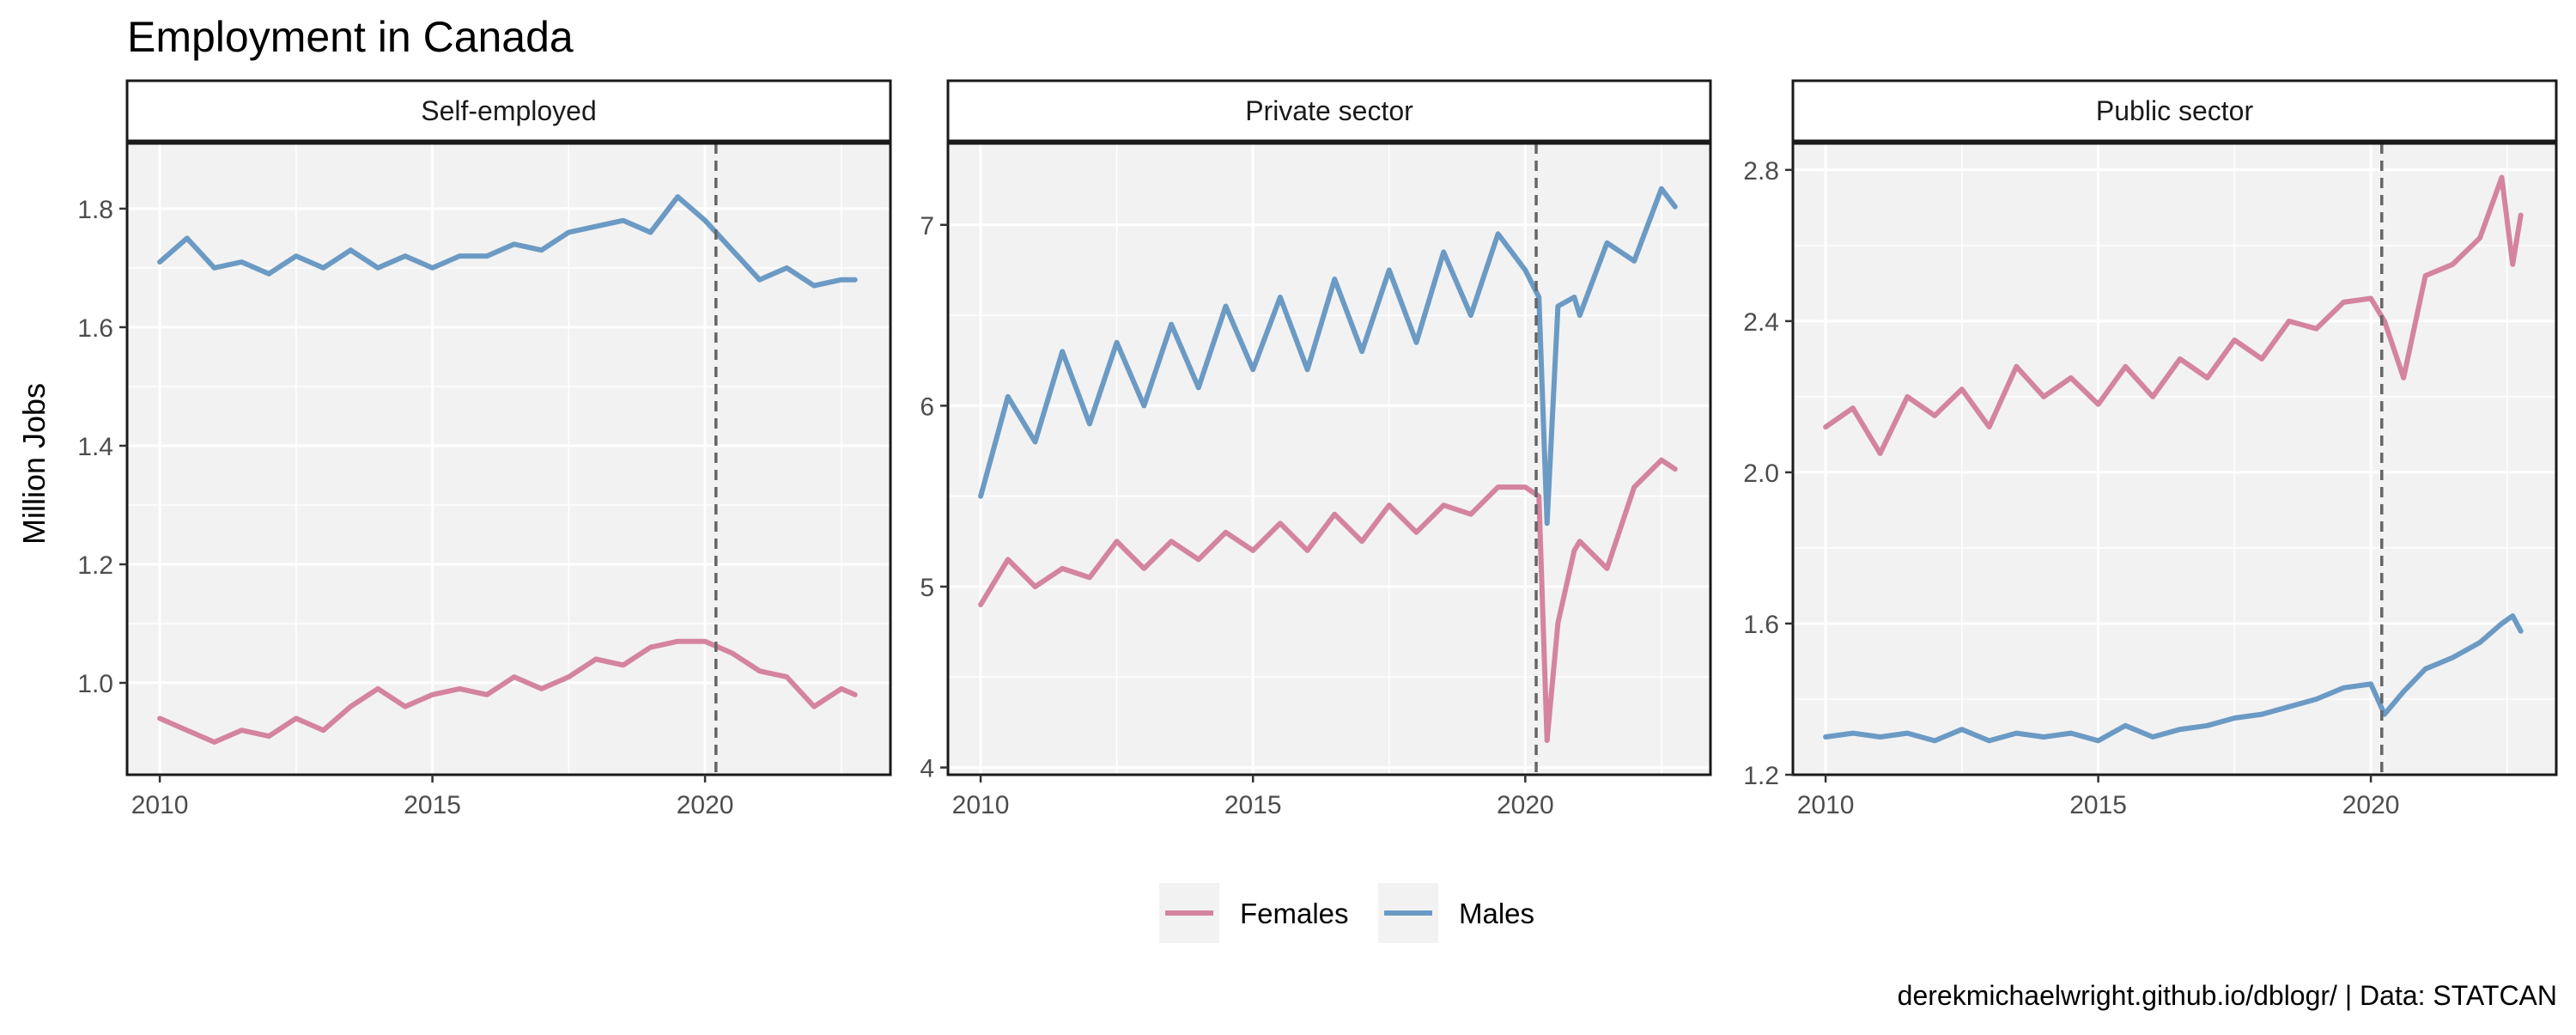  Describe the element at coordinates (927, 407) in the screenshot. I see `y-tick-label: 6` at that location.